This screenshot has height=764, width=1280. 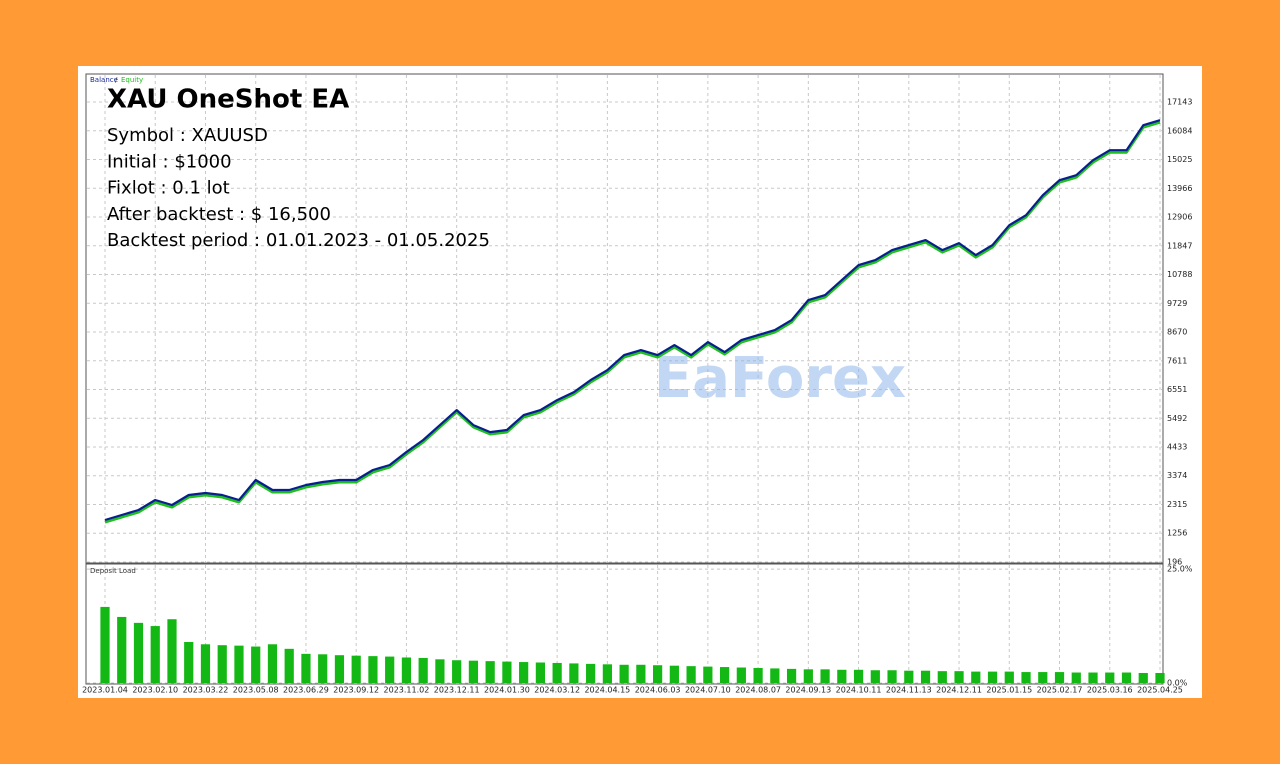 What do you see at coordinates (228, 100) in the screenshot?
I see `overlay-title: XAU OneShot EA` at bounding box center [228, 100].